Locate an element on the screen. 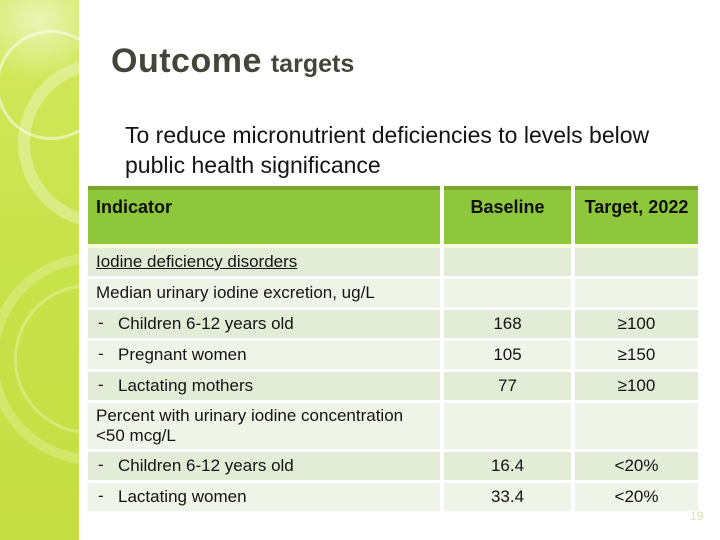  indicator-cell: Median urinary iodine excretion, ug/L is located at coordinates (264, 293).